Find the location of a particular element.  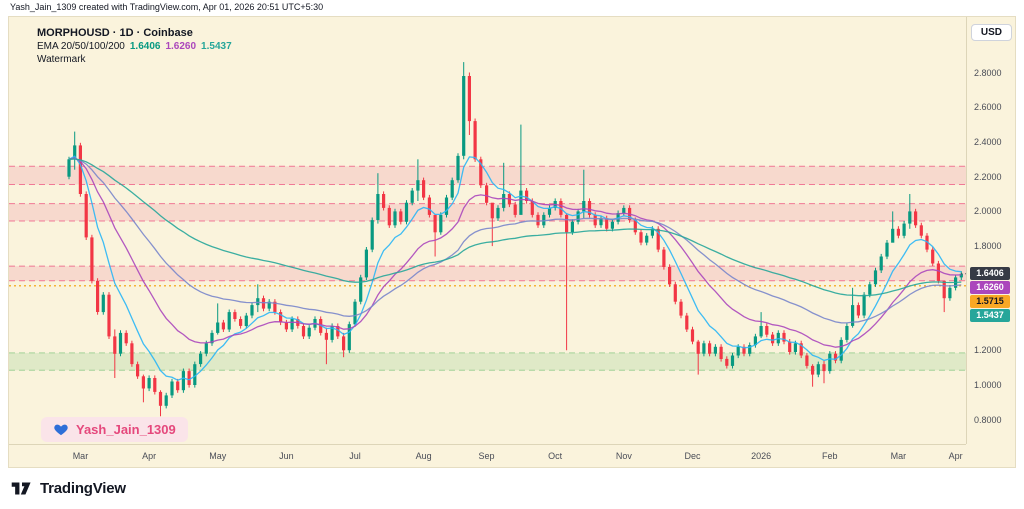

time-tick-label: Oct is located at coordinates (555, 456).